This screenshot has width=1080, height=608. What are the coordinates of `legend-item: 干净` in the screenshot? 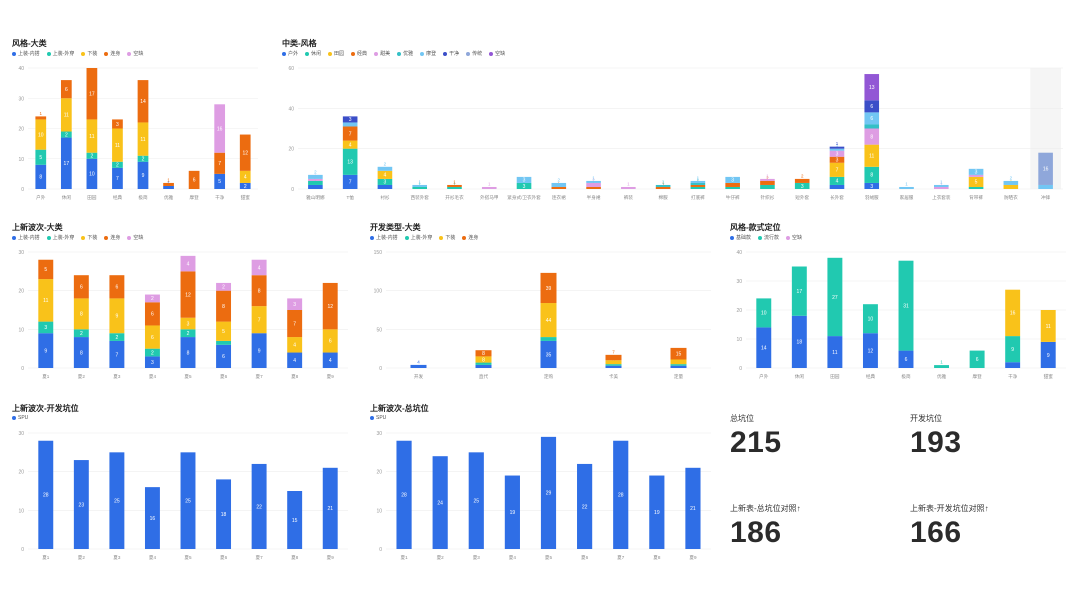 It's located at (451, 53).